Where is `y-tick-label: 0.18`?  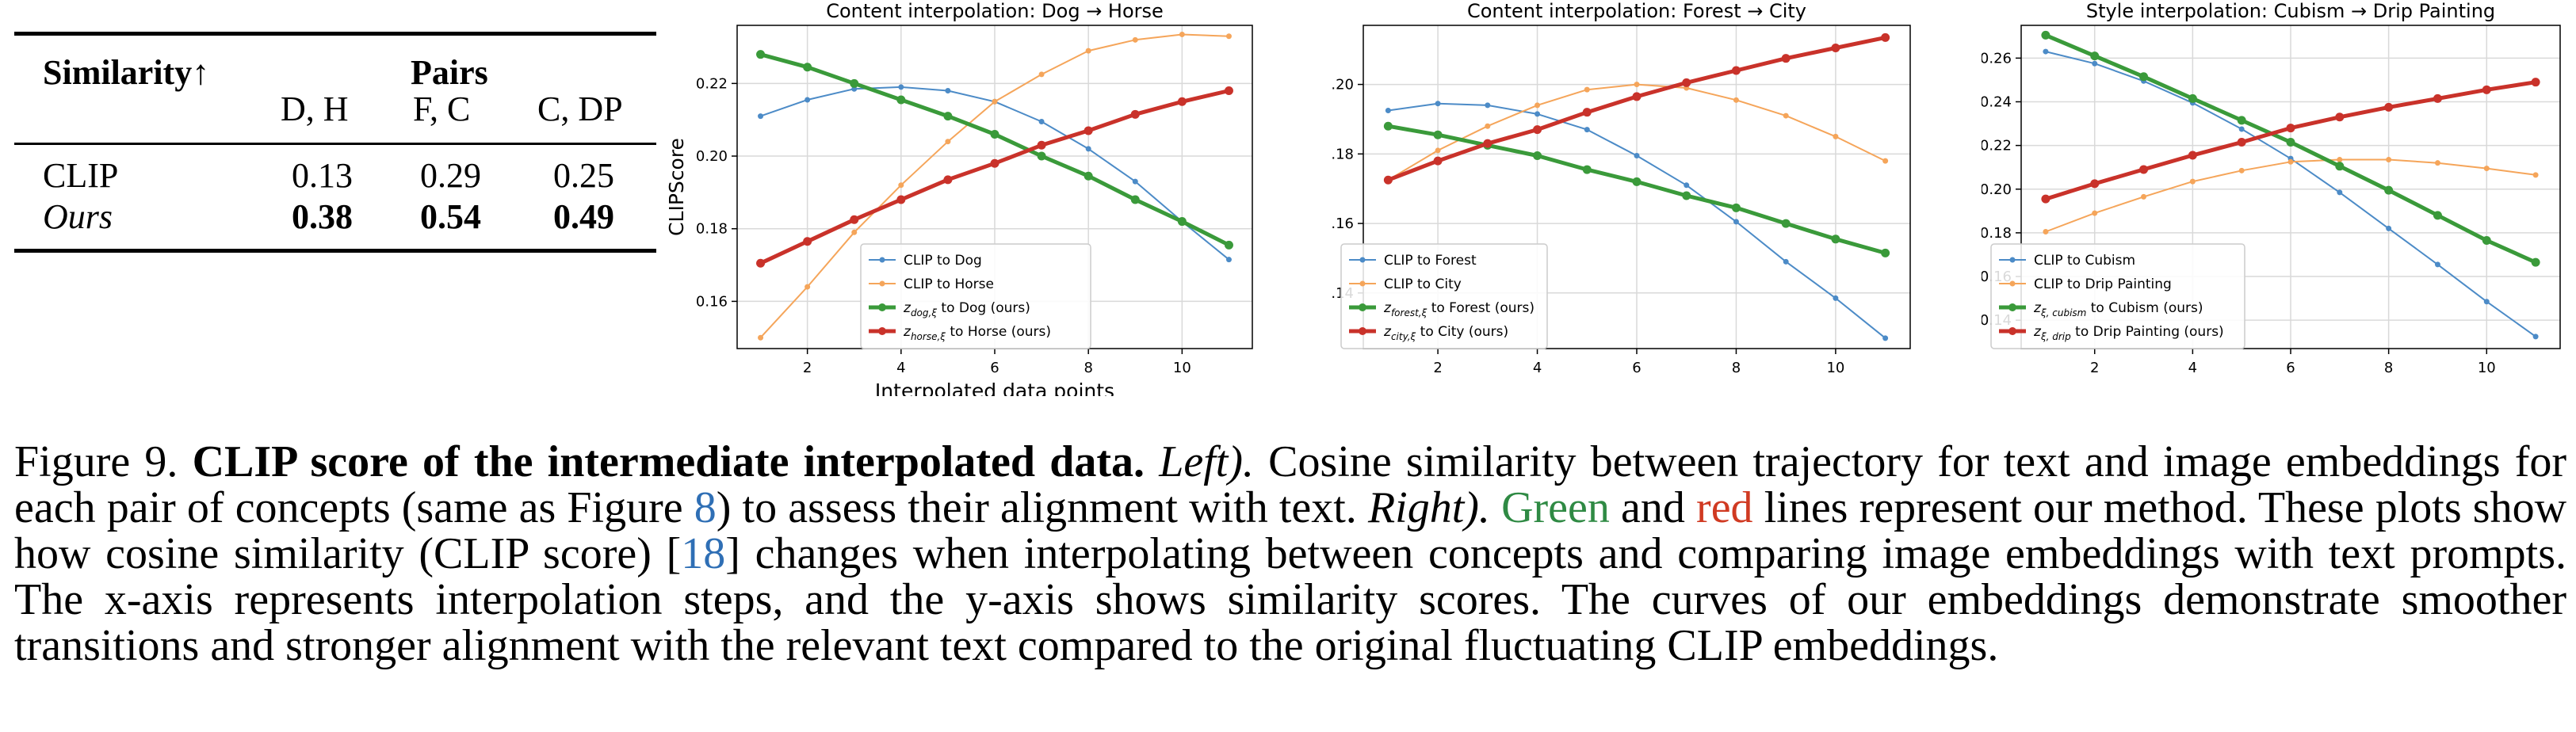
y-tick-label: 0.18 is located at coordinates (1997, 233).